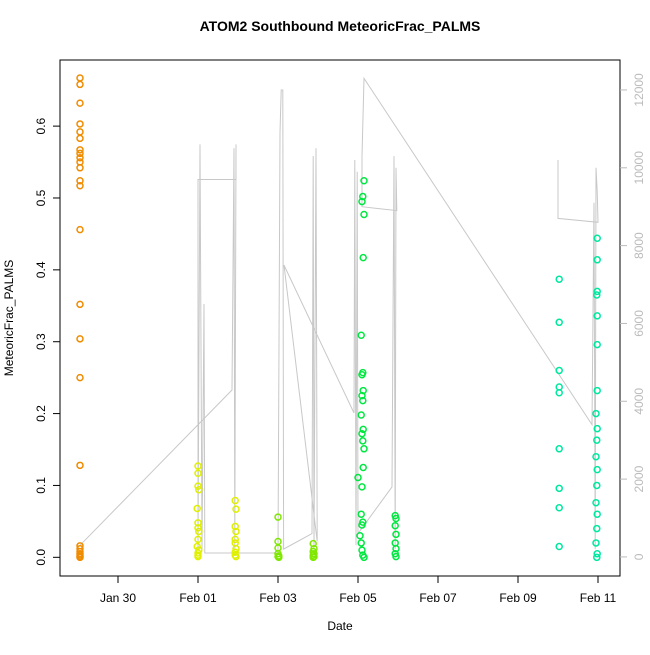  I want to click on y-tick-label: 0.6, so click(41, 125).